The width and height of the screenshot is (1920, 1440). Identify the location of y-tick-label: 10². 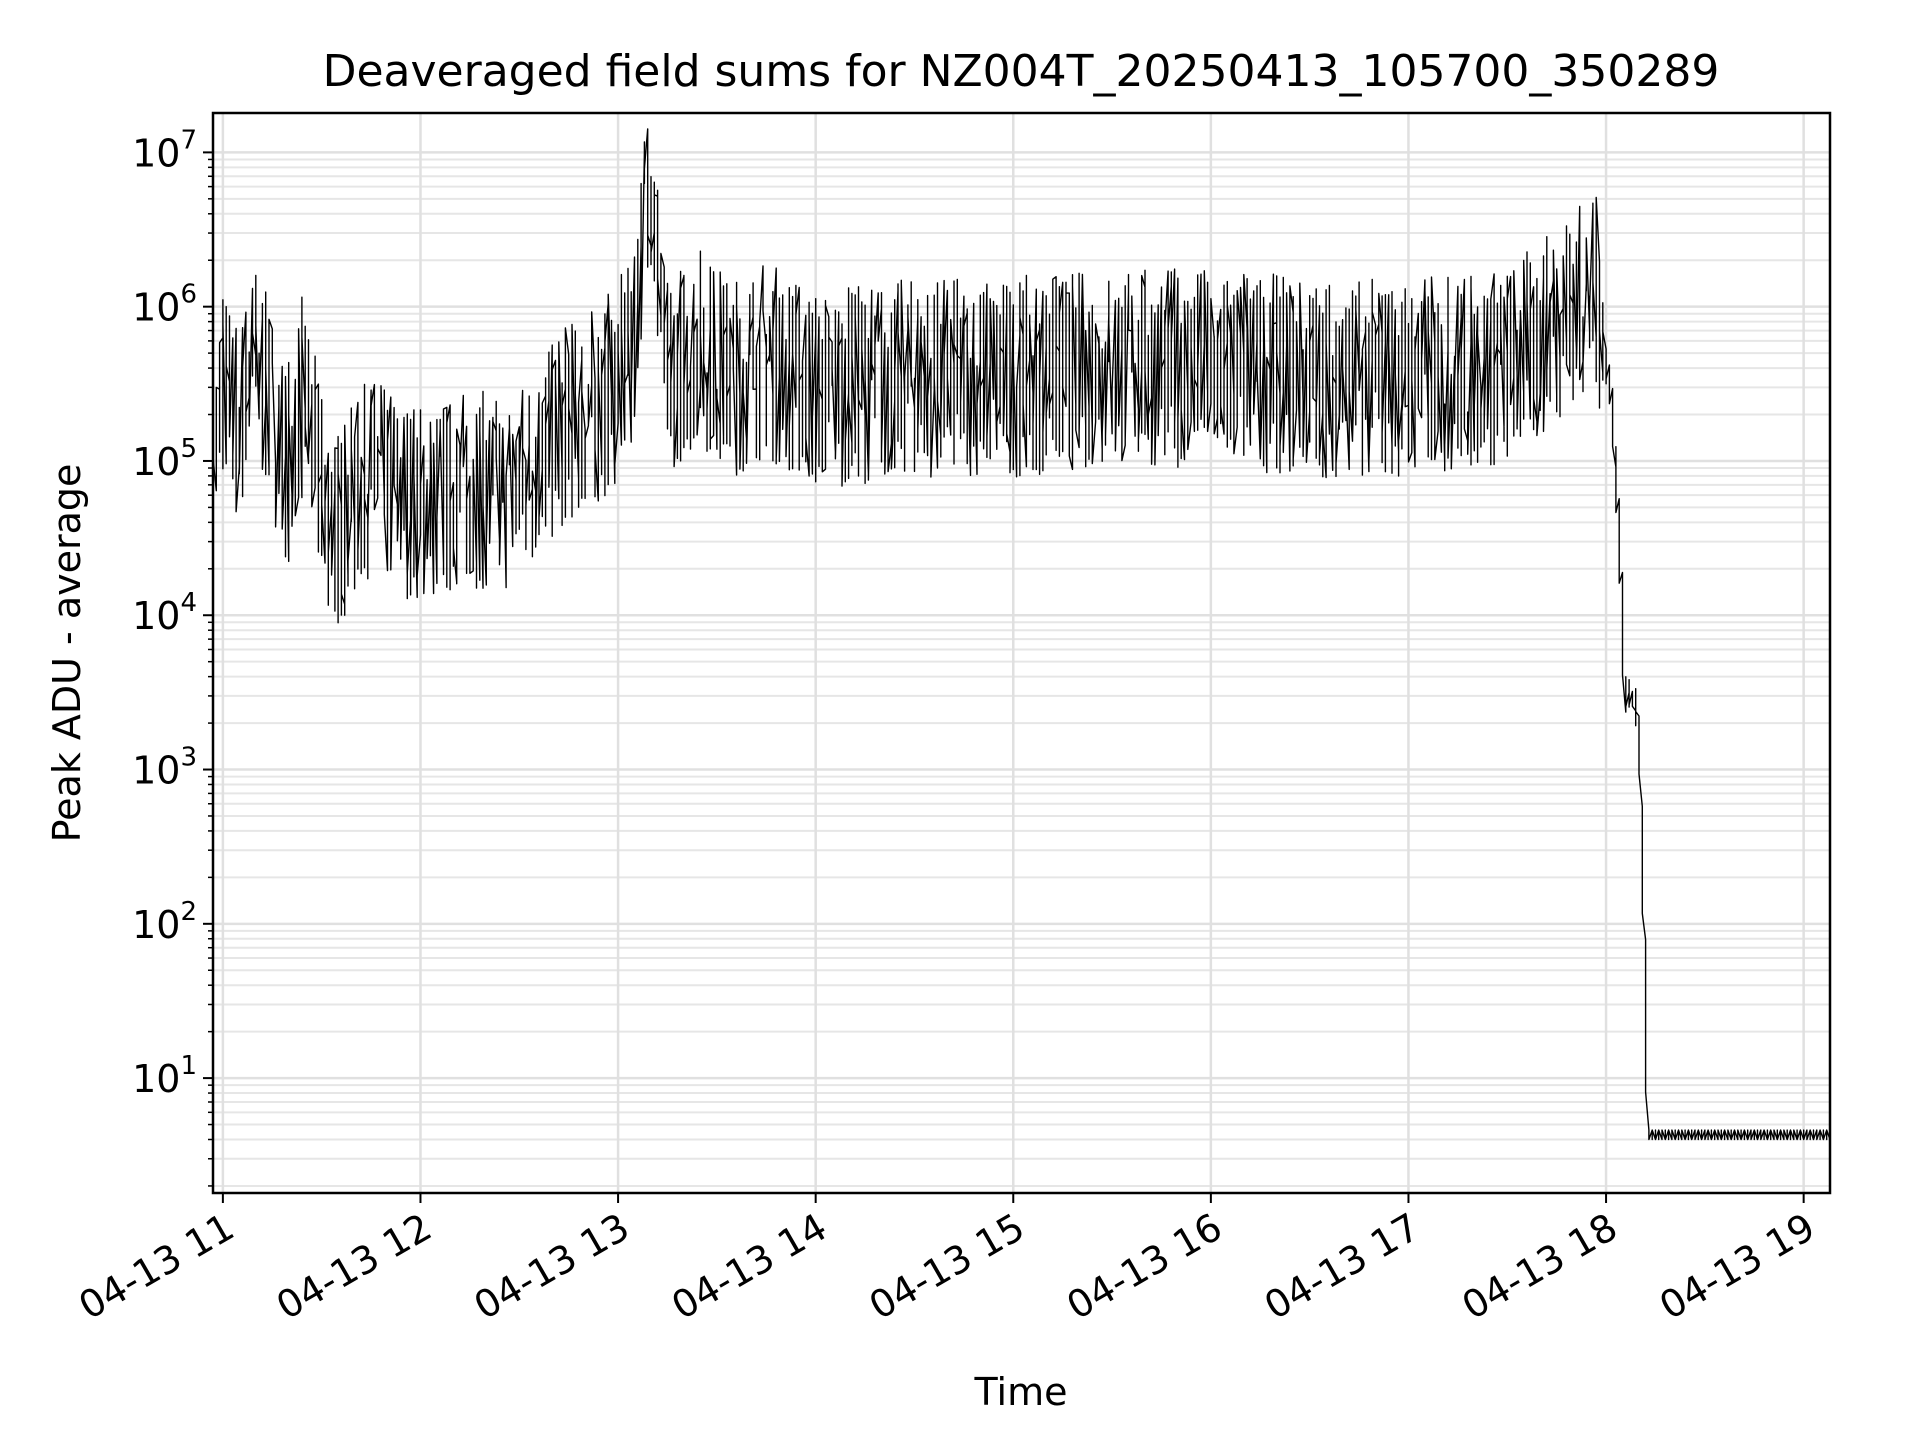
(164, 922).